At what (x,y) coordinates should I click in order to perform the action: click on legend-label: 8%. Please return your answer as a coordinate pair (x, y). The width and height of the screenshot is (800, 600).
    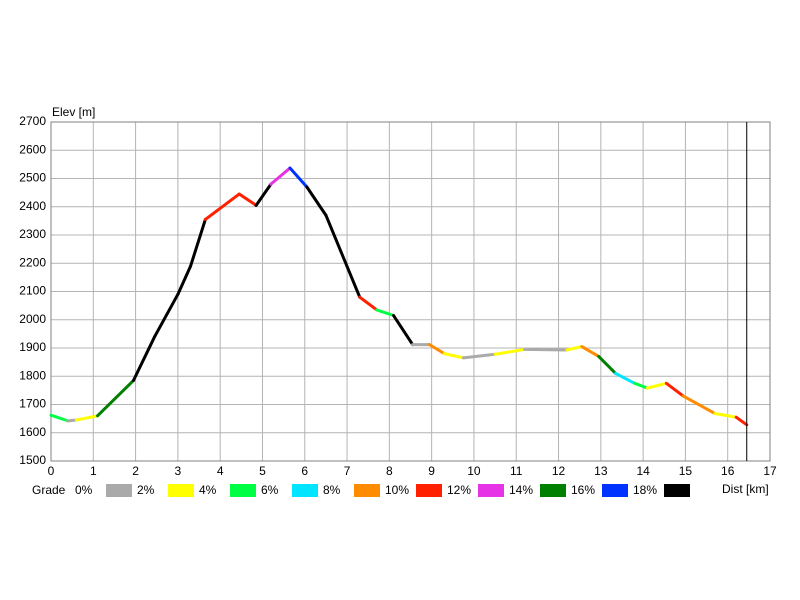
    Looking at the image, I should click on (332, 490).